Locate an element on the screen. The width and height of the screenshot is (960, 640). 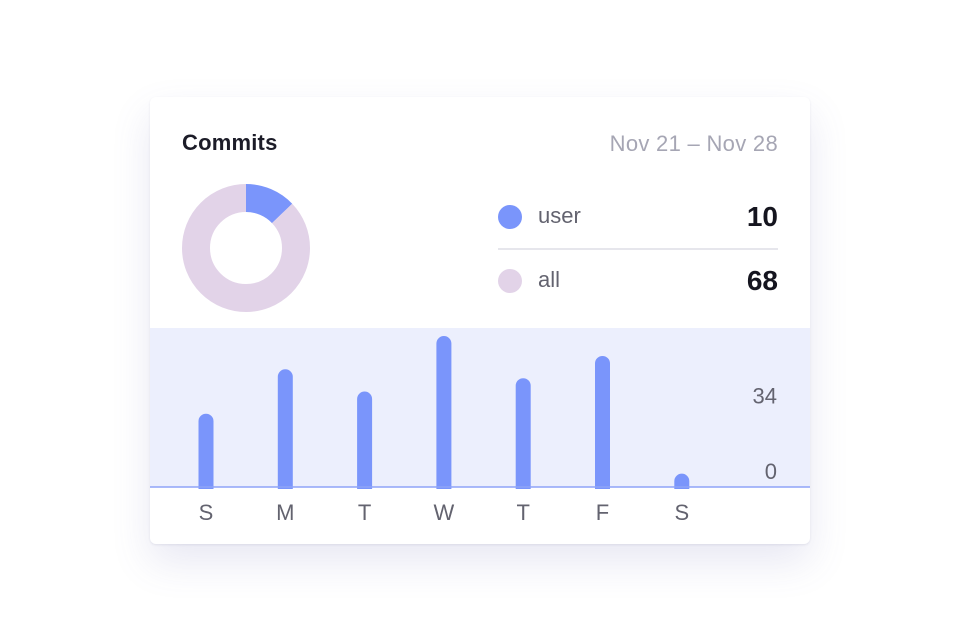
x-tick-label-6: S is located at coordinates (681, 512).